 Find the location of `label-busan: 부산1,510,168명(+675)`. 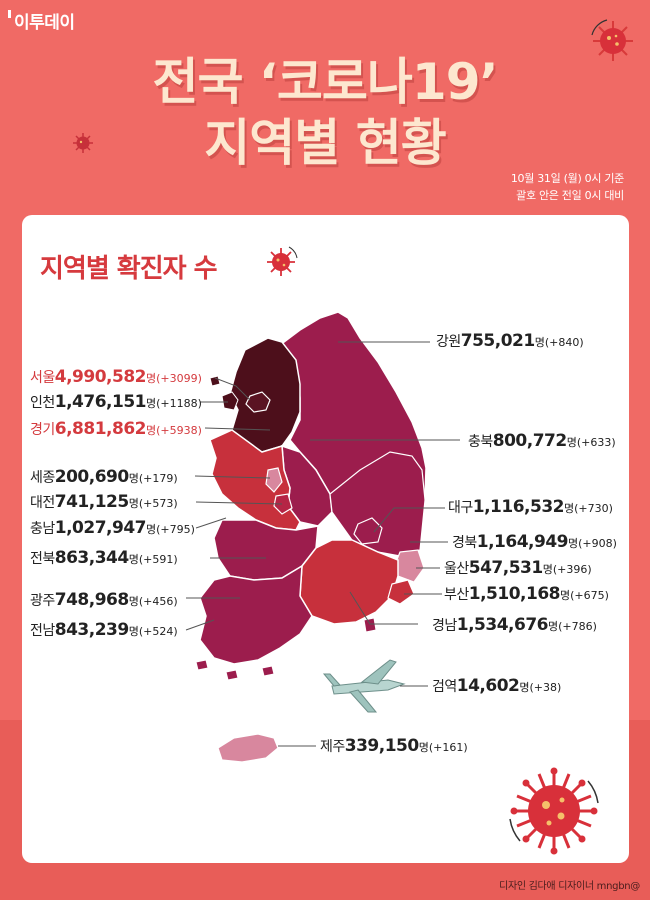

label-busan: 부산1,510,168명(+675) is located at coordinates (526, 594).